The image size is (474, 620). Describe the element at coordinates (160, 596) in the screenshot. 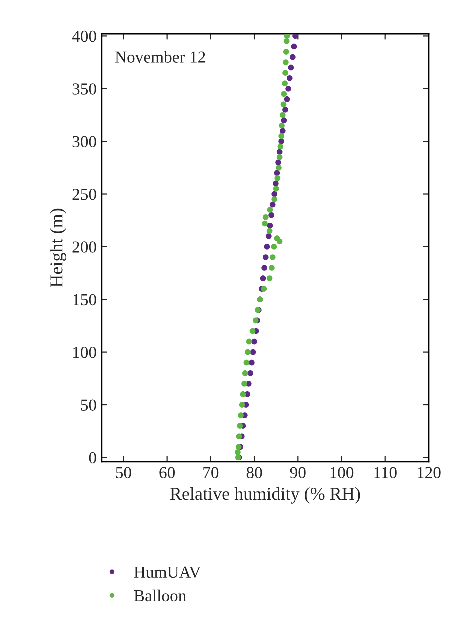

I see `legend-label: Balloon` at that location.